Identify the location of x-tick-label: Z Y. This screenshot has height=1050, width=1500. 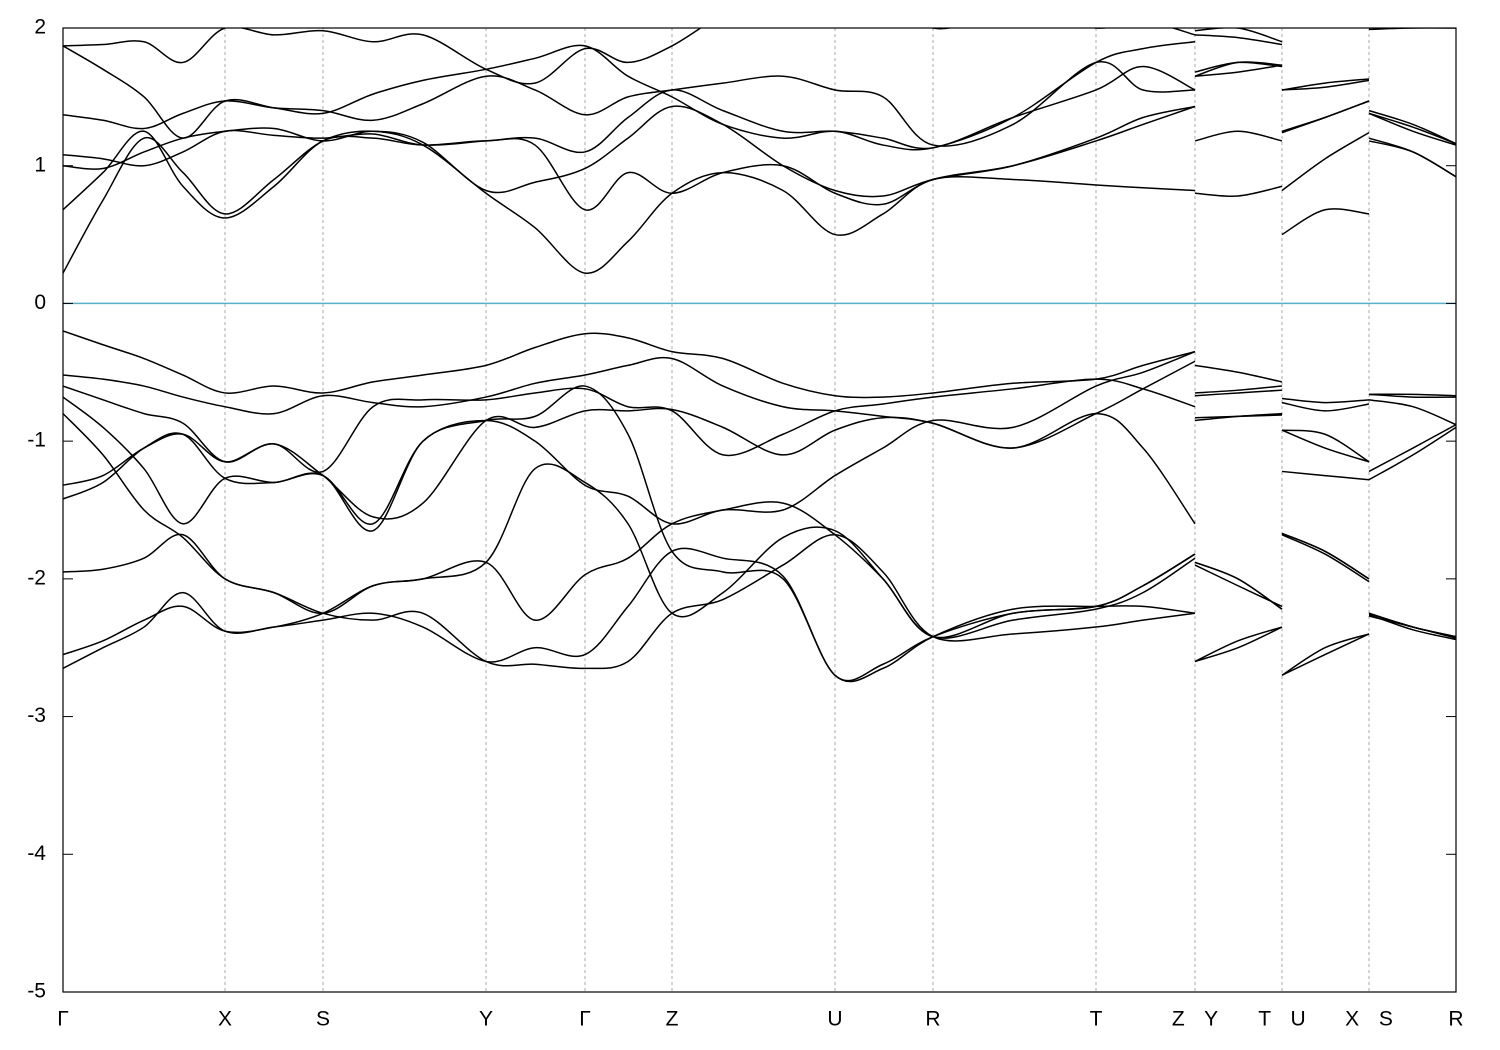
(1195, 1019).